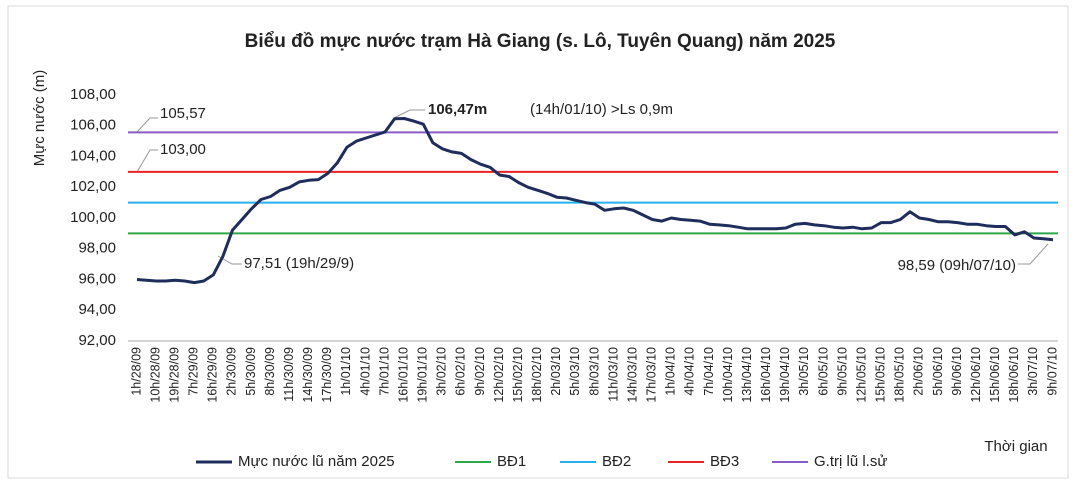 This screenshot has height=487, width=1076. Describe the element at coordinates (632, 375) in the screenshot. I see `x-tick-label: 14h/03/10` at that location.